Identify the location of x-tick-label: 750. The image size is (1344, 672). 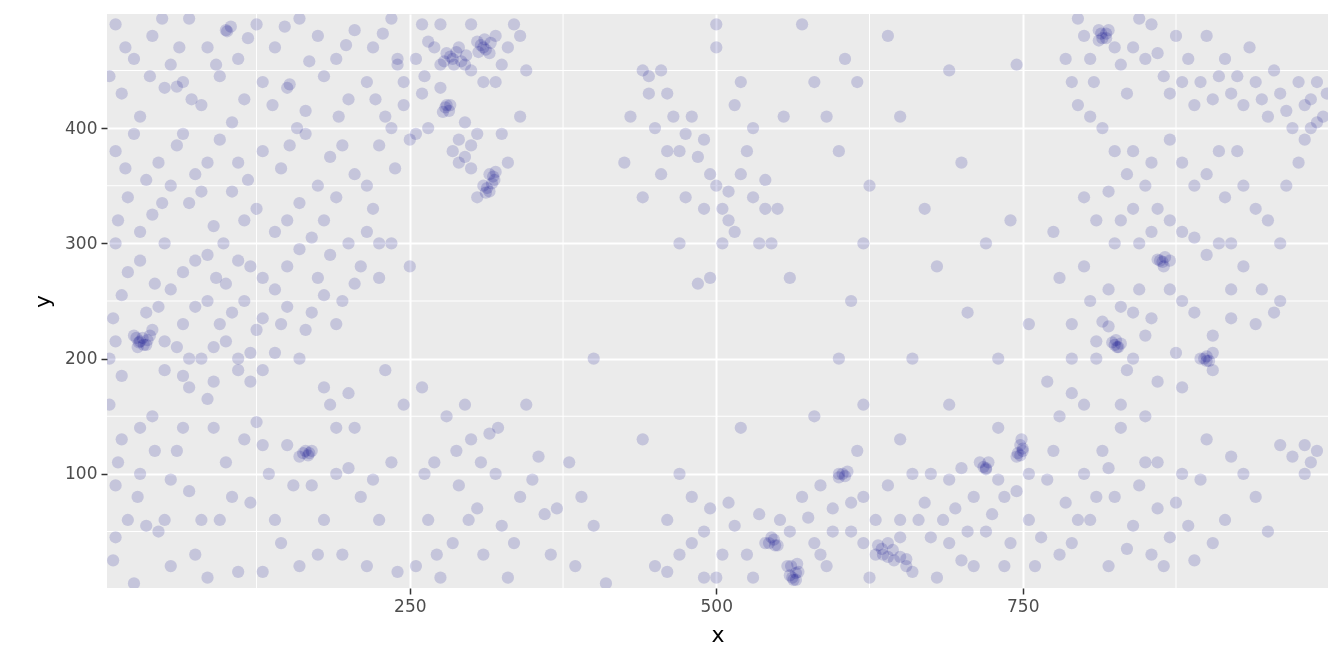
(1023, 605).